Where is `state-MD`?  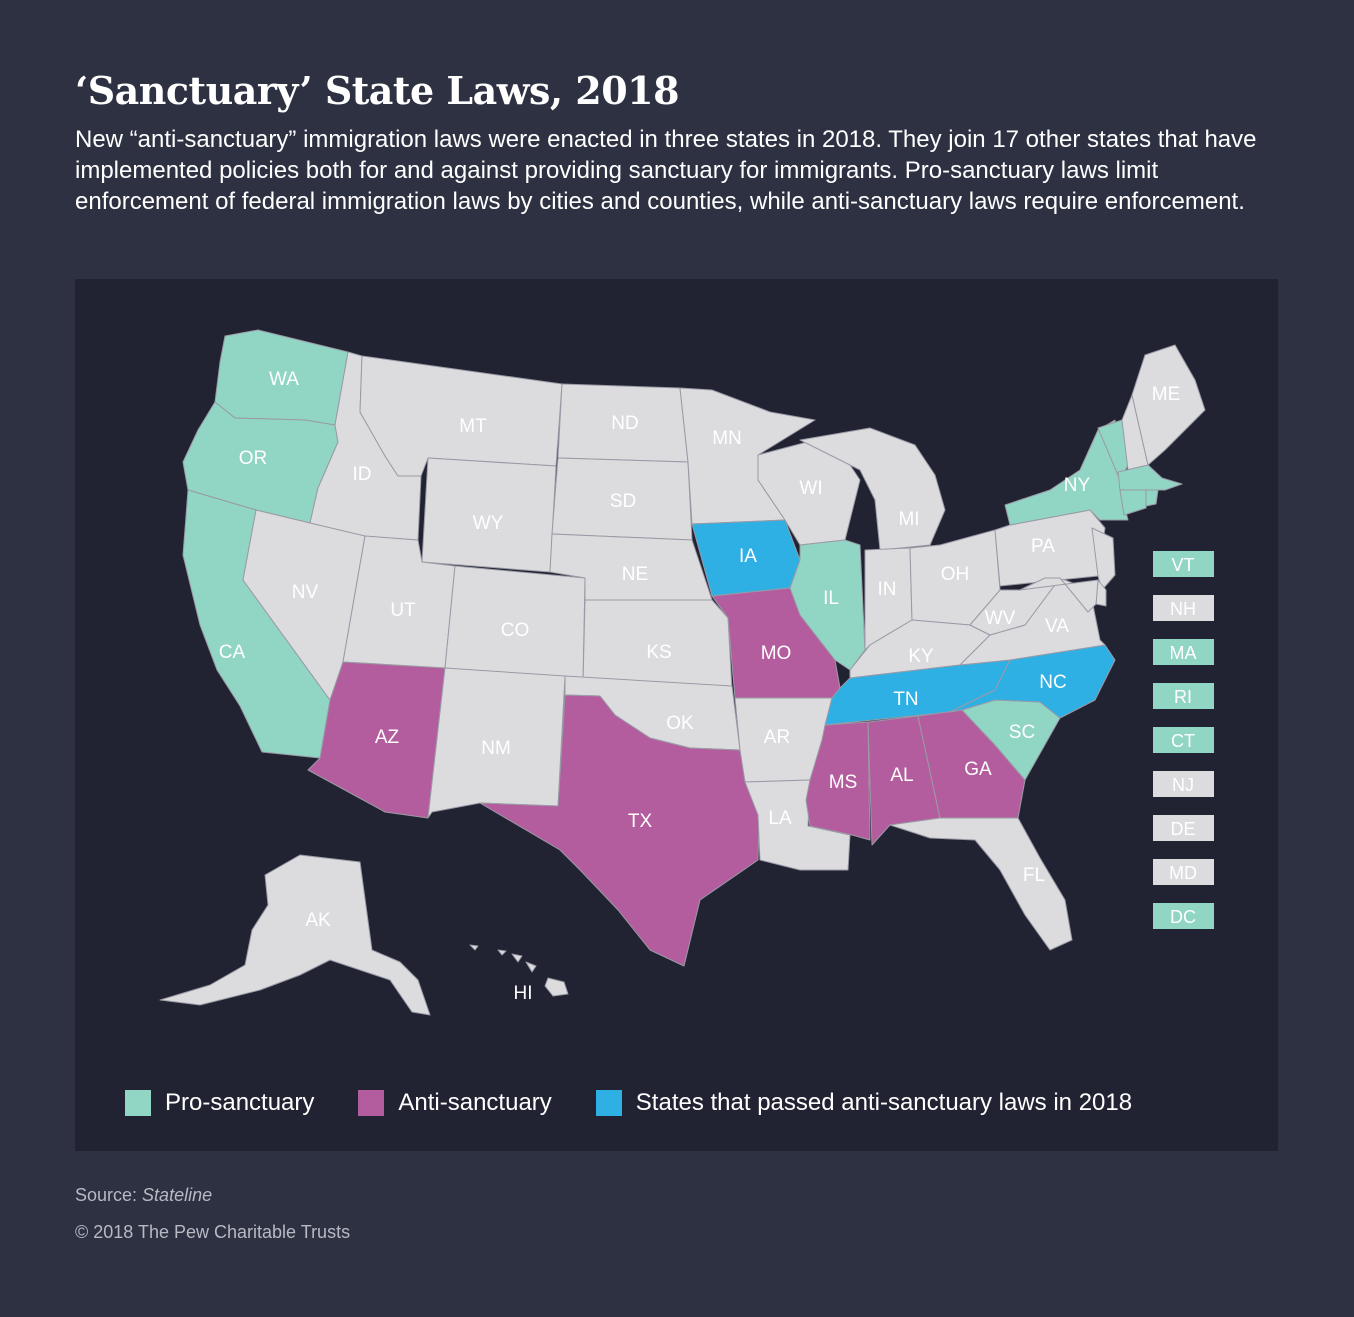
state-MD is located at coordinates (1059, 595).